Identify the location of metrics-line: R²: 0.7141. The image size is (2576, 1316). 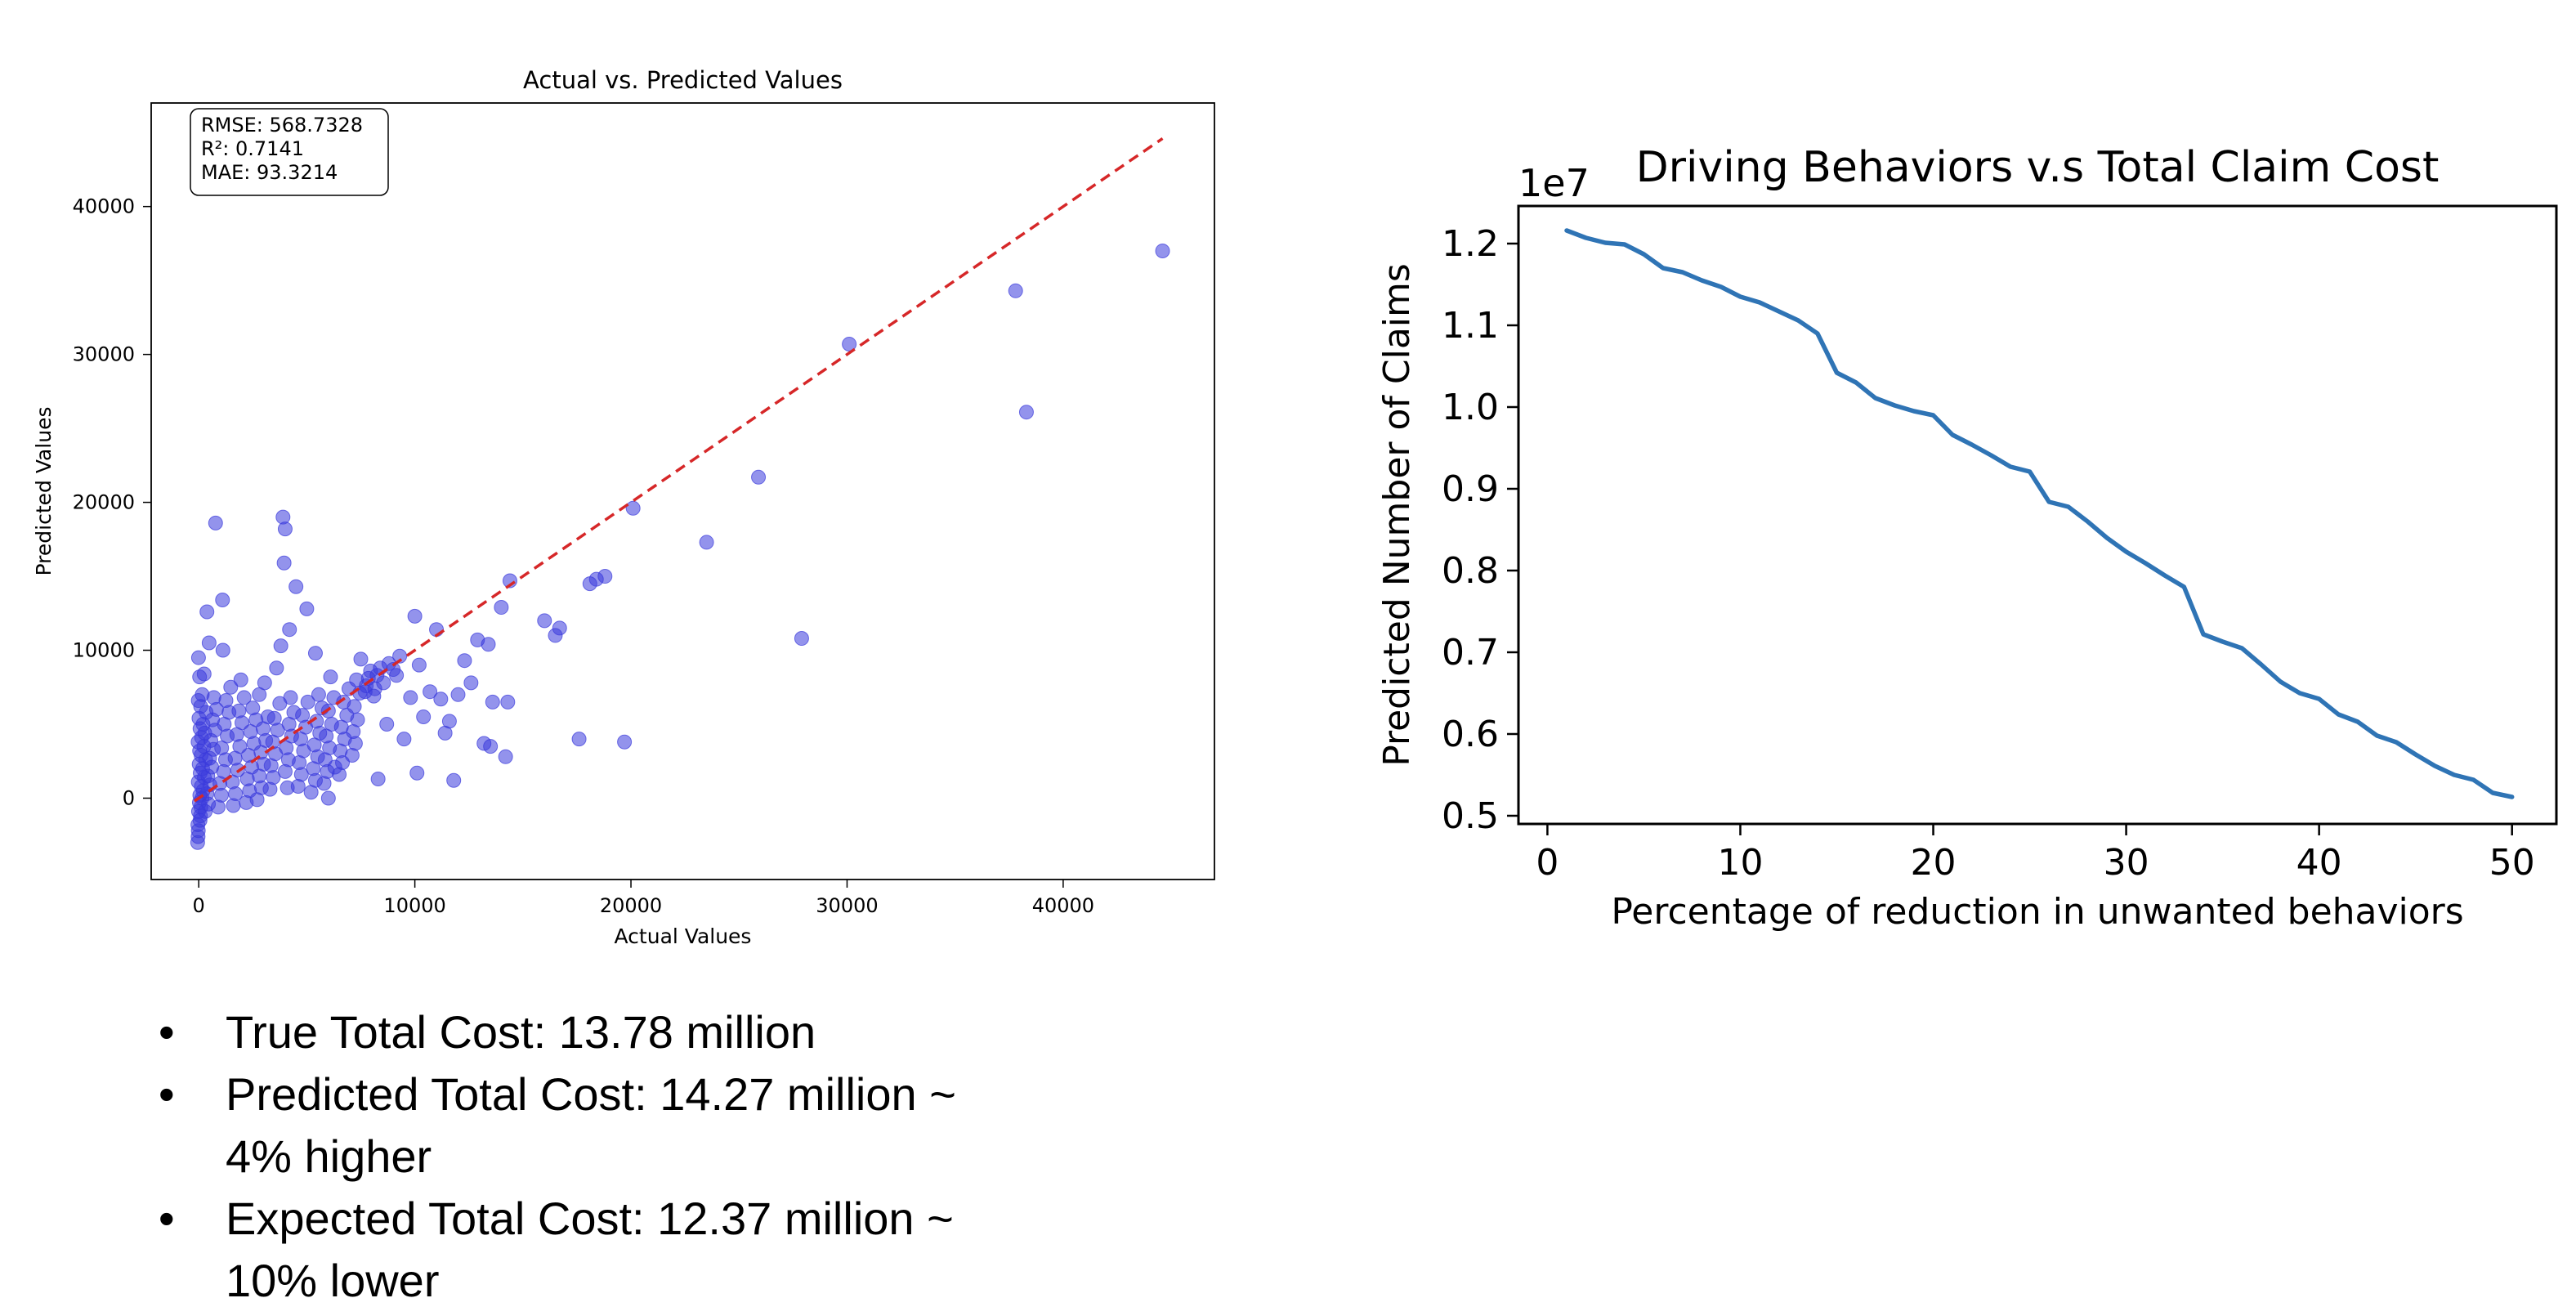
(252, 148).